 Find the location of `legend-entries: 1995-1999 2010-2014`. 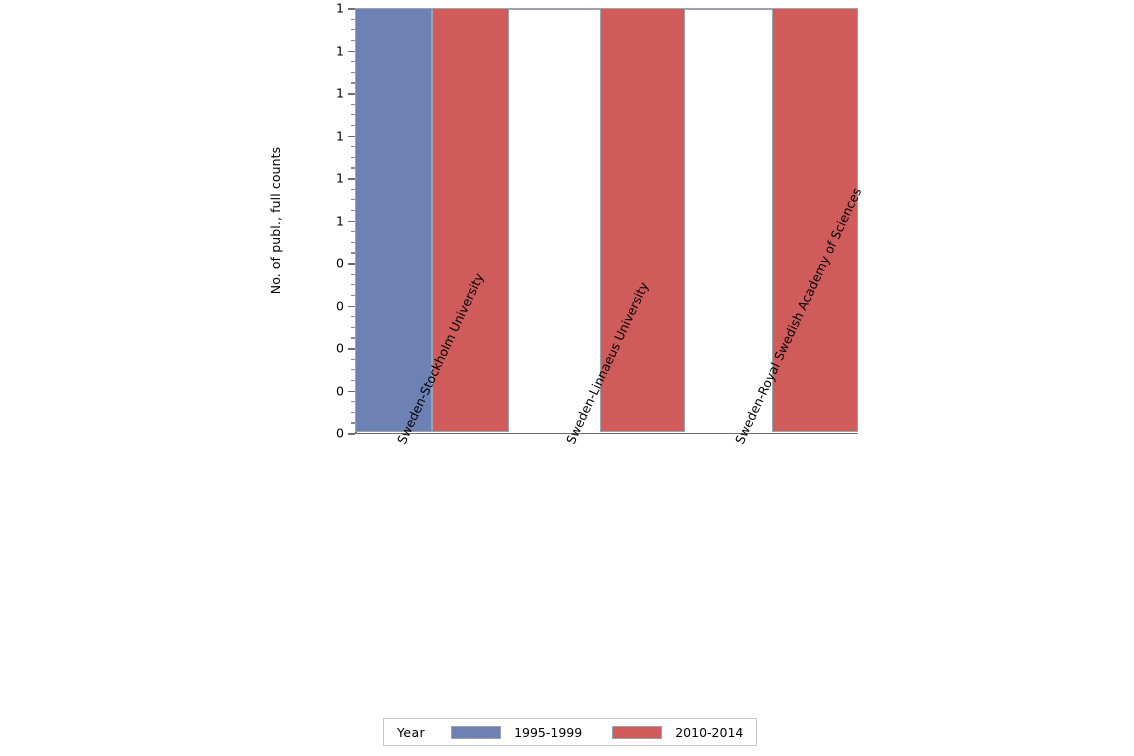

legend-entries: 1995-1999 2010-2014 is located at coordinates (597, 732).